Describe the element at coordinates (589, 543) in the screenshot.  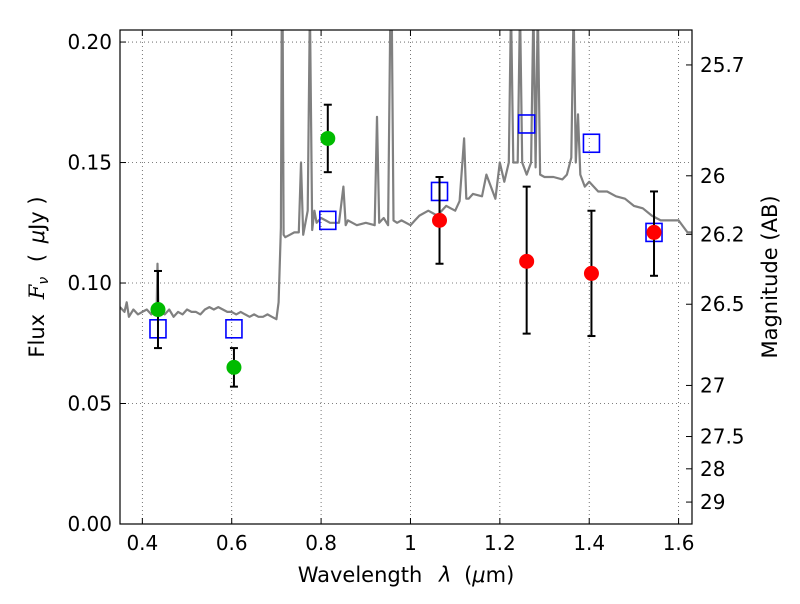
I see `x-tick-label: 1.4` at that location.